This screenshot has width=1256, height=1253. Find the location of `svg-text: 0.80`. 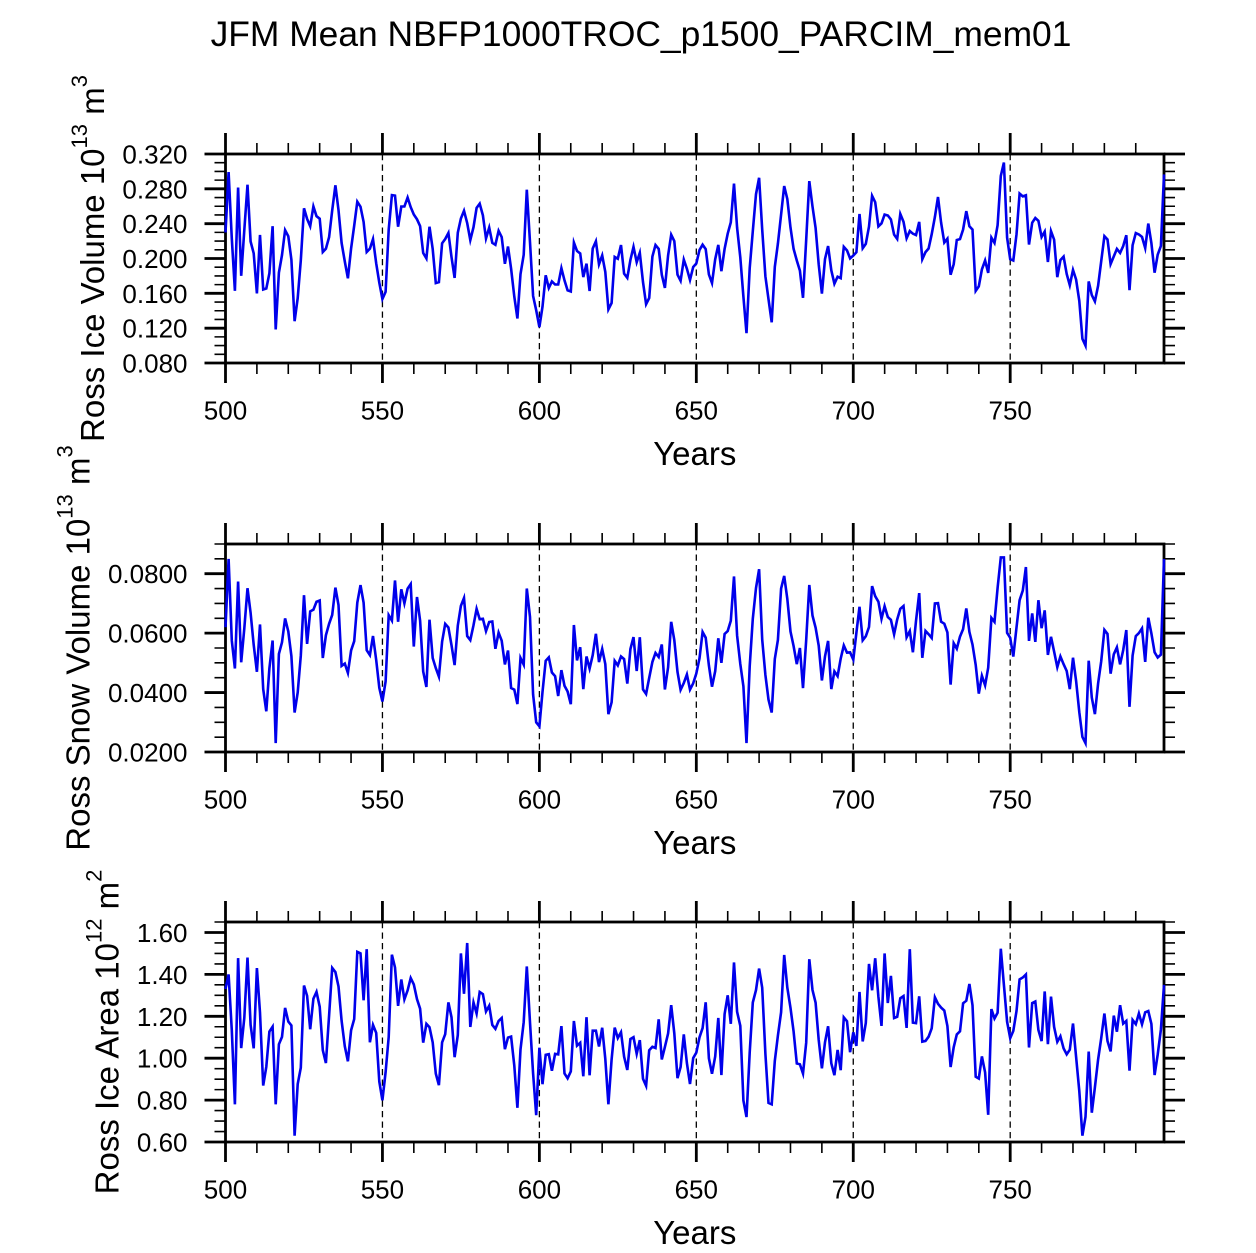

svg-text: 0.80 is located at coordinates (162, 1101).